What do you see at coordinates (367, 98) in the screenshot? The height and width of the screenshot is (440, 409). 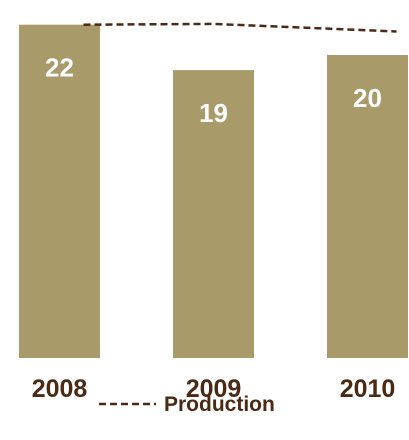 I see `data-label-2010: 20` at bounding box center [367, 98].